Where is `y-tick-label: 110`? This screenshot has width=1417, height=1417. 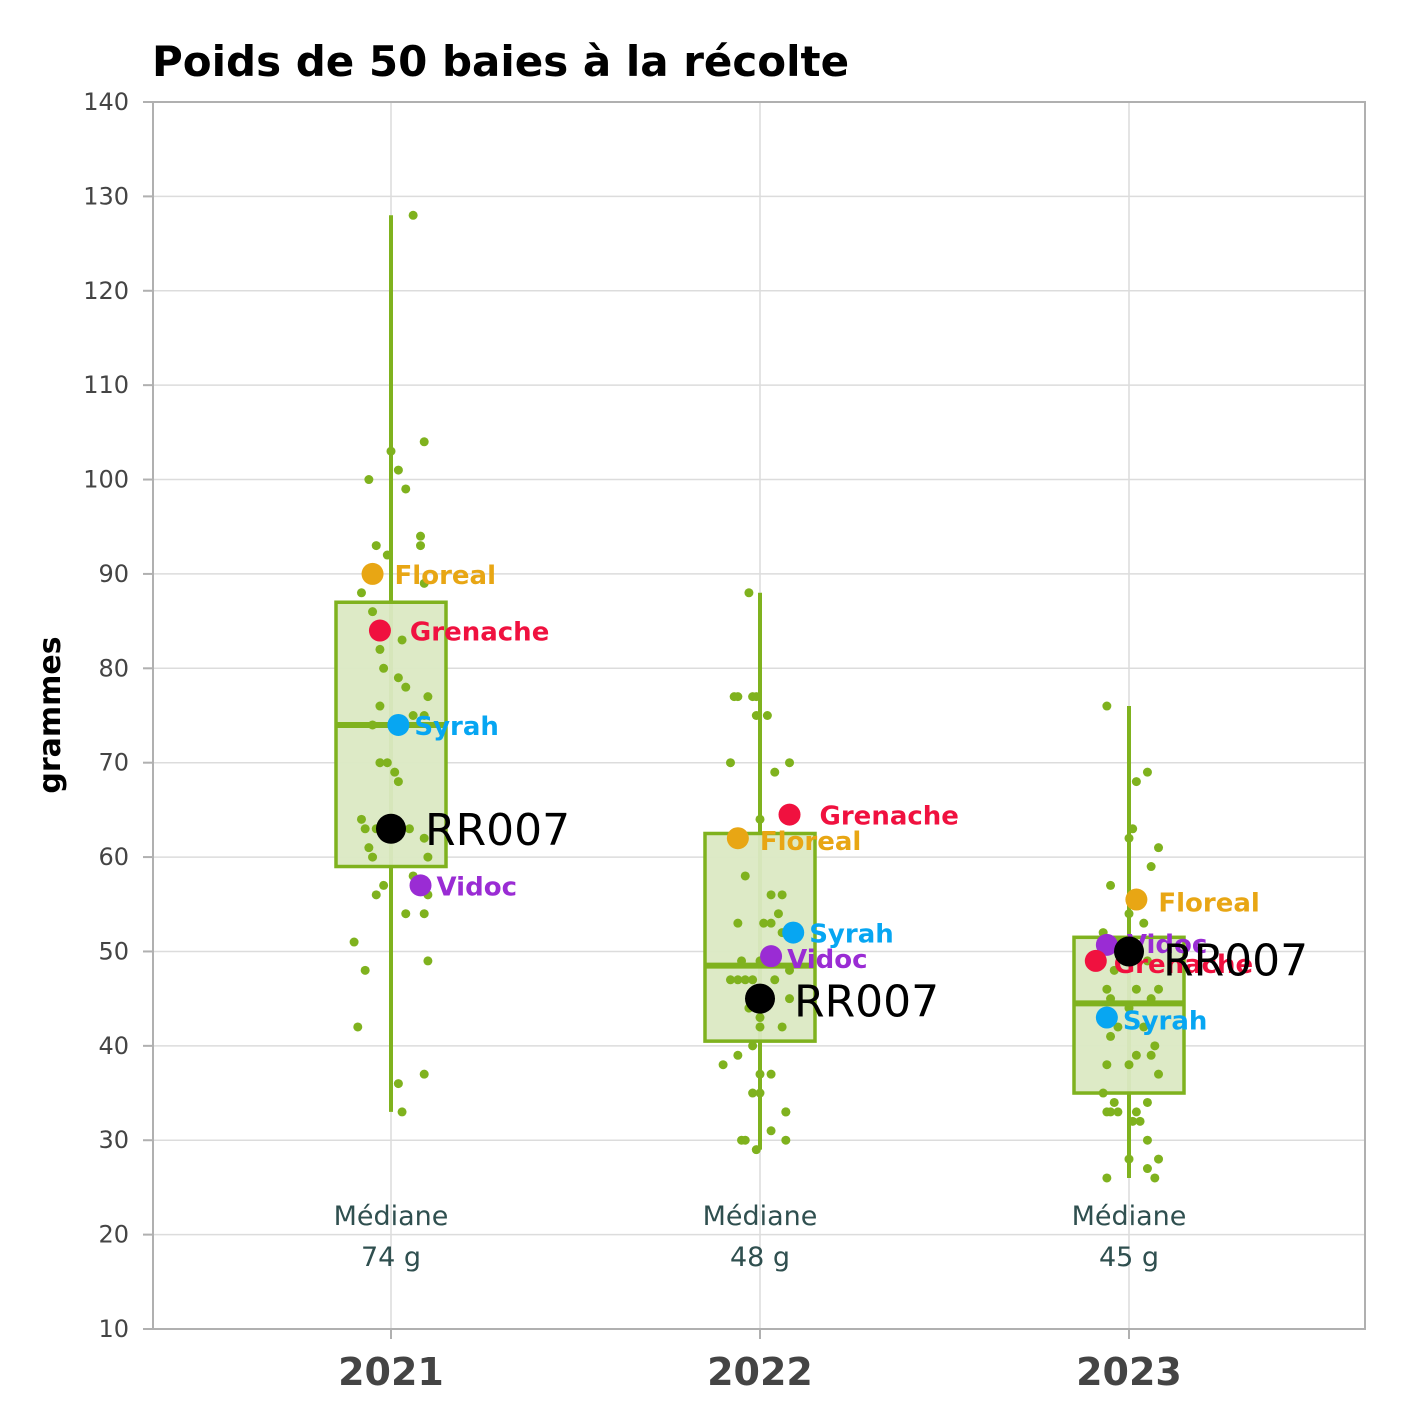
y-tick-label: 110 is located at coordinates (106, 385).